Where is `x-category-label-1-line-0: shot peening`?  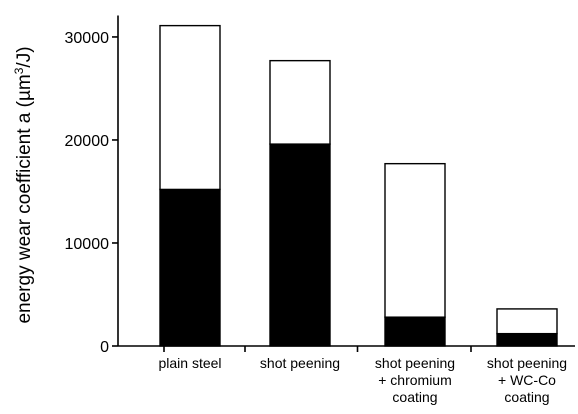 x-category-label-1-line-0: shot peening is located at coordinates (300, 363).